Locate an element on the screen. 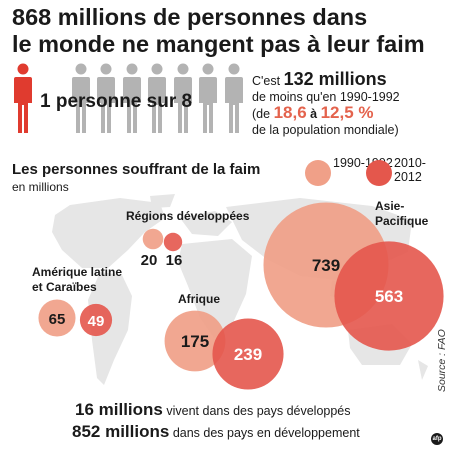 The width and height of the screenshot is (450, 450). note-line-2: de moins qu'en 1990-1992 is located at coordinates (326, 97).